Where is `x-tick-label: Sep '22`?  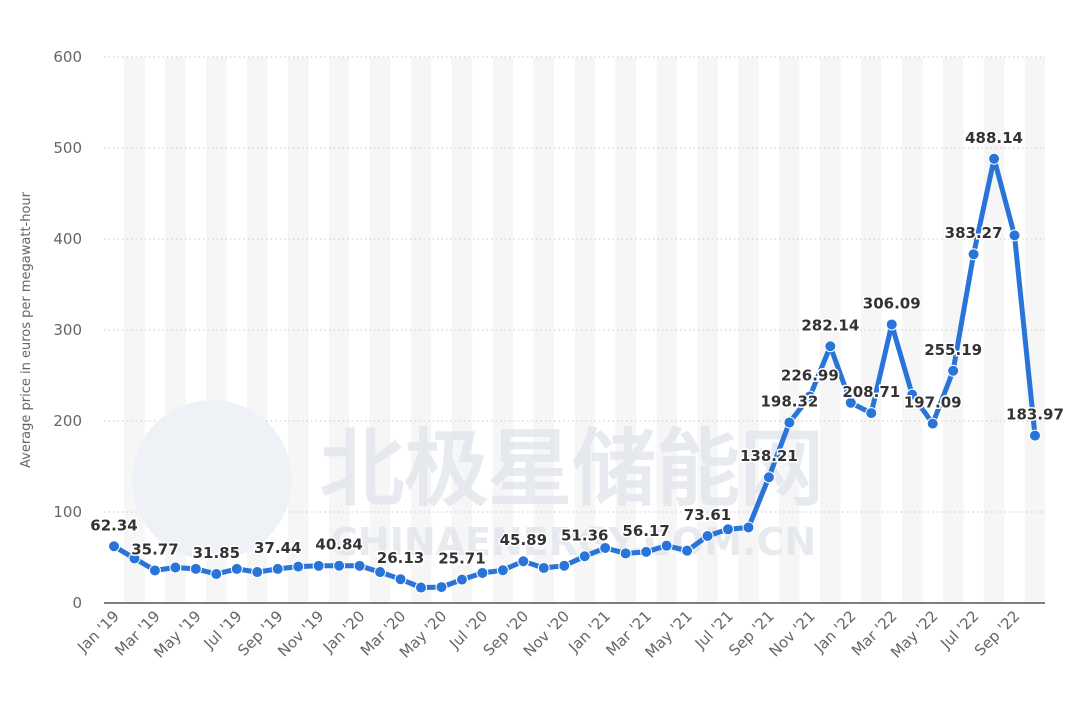 x-tick-label: Sep '22 is located at coordinates (997, 633).